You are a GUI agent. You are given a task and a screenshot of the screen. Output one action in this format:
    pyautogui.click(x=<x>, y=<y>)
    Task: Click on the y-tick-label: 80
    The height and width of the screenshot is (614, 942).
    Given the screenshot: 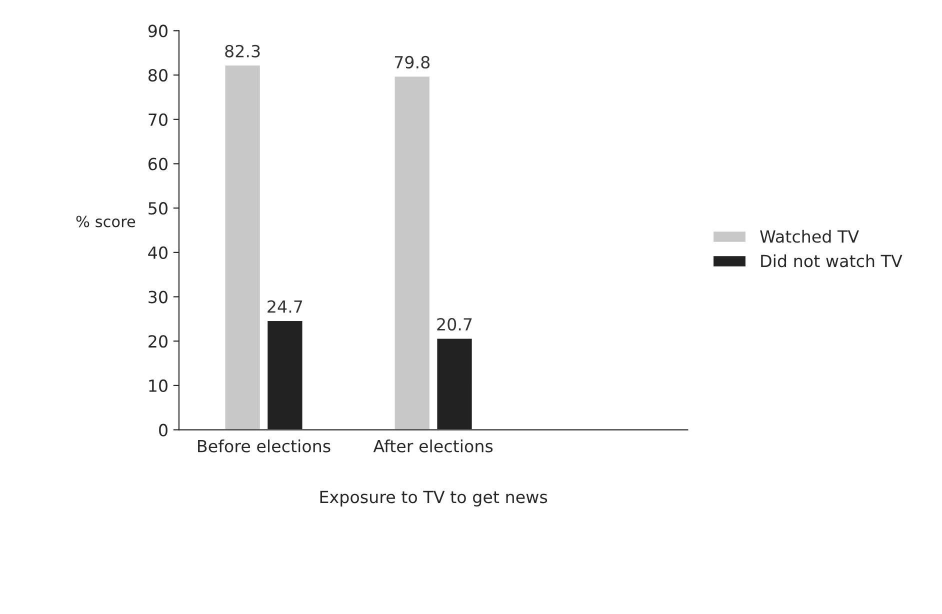 What is the action you would take?
    pyautogui.click(x=158, y=75)
    